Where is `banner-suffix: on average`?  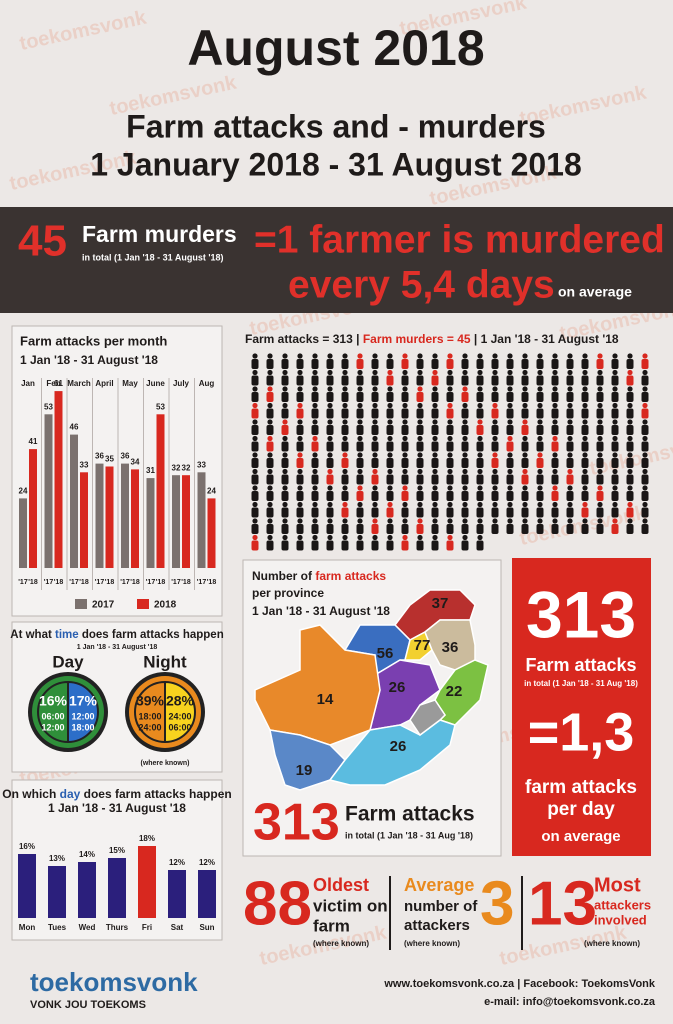
banner-suffix: on average is located at coordinates (595, 292).